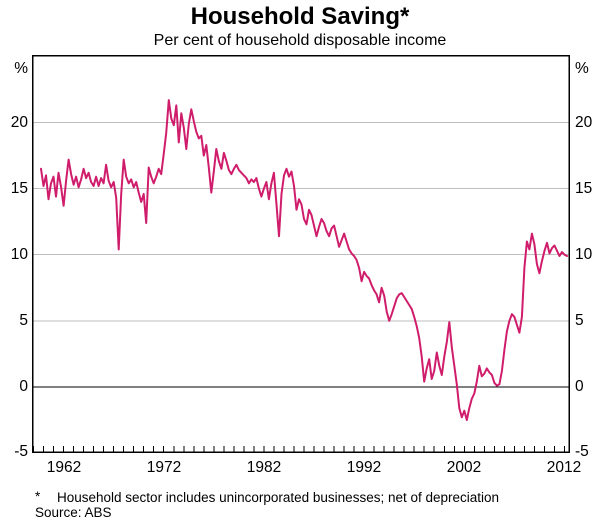  I want to click on x-axis-label-1982: 1982, so click(264, 467).